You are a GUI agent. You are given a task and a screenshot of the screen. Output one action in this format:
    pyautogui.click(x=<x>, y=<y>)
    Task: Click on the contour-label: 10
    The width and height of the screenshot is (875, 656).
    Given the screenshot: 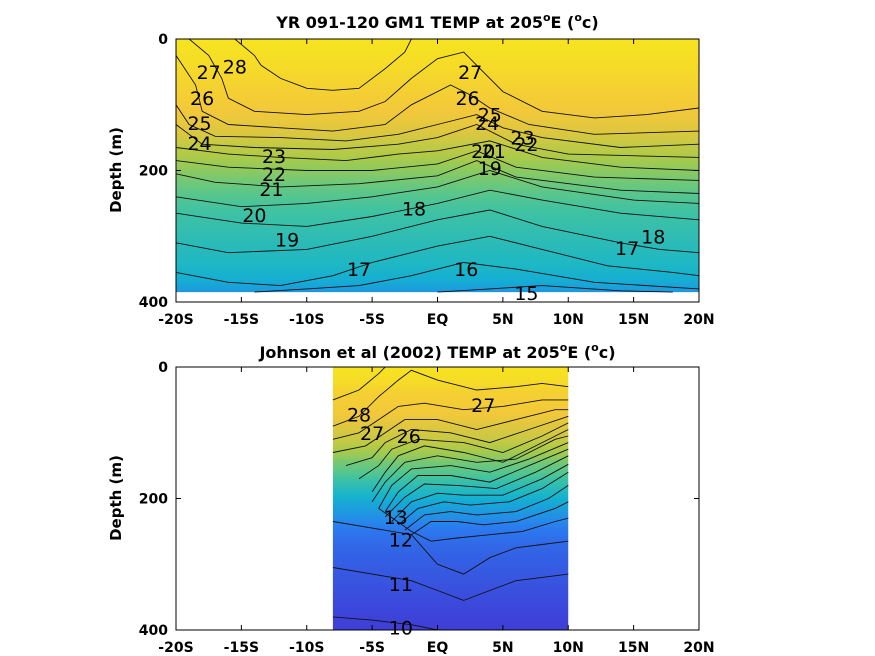 What is the action you would take?
    pyautogui.click(x=401, y=628)
    